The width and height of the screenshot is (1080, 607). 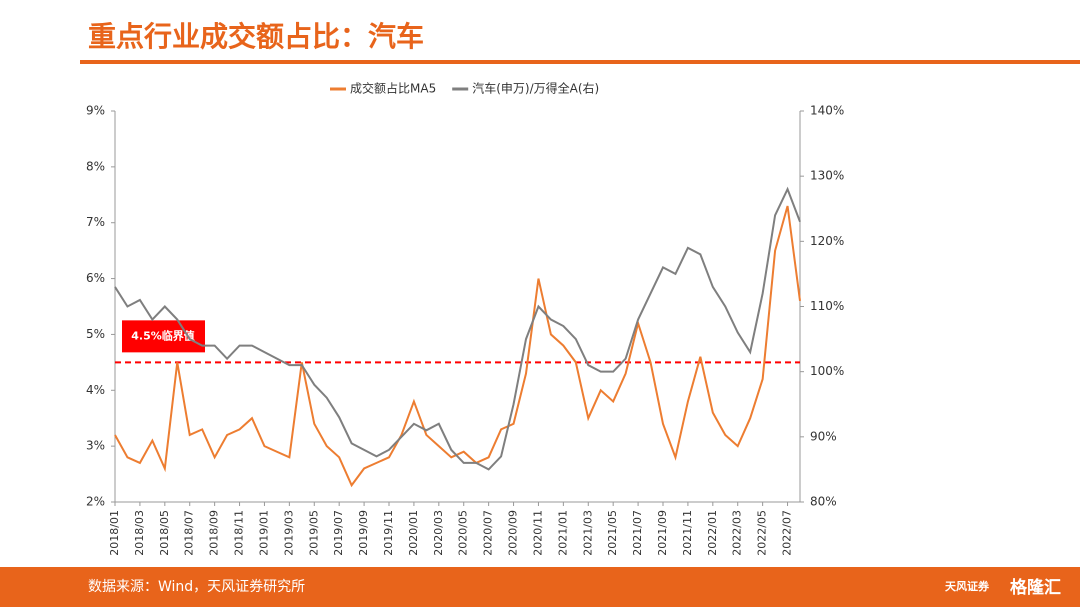 What do you see at coordinates (256, 36) in the screenshot?
I see `slide-title: 重点行业成交额占比：汽车` at bounding box center [256, 36].